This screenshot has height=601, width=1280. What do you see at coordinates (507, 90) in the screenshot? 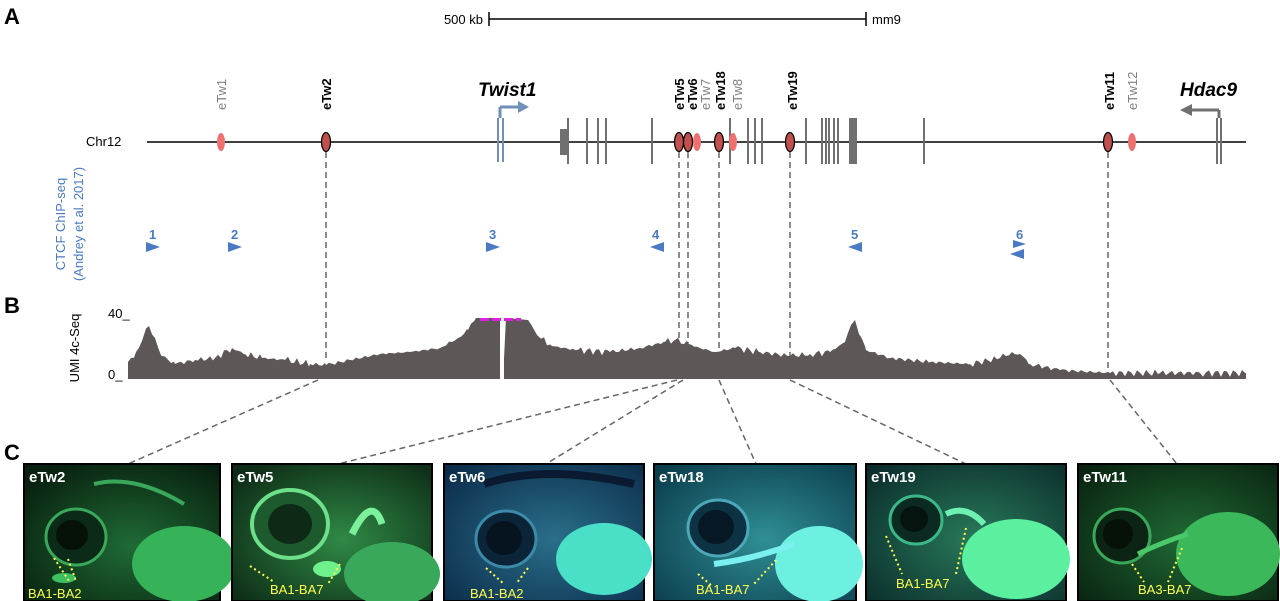
I see `twist1-label: Twist1` at bounding box center [507, 90].